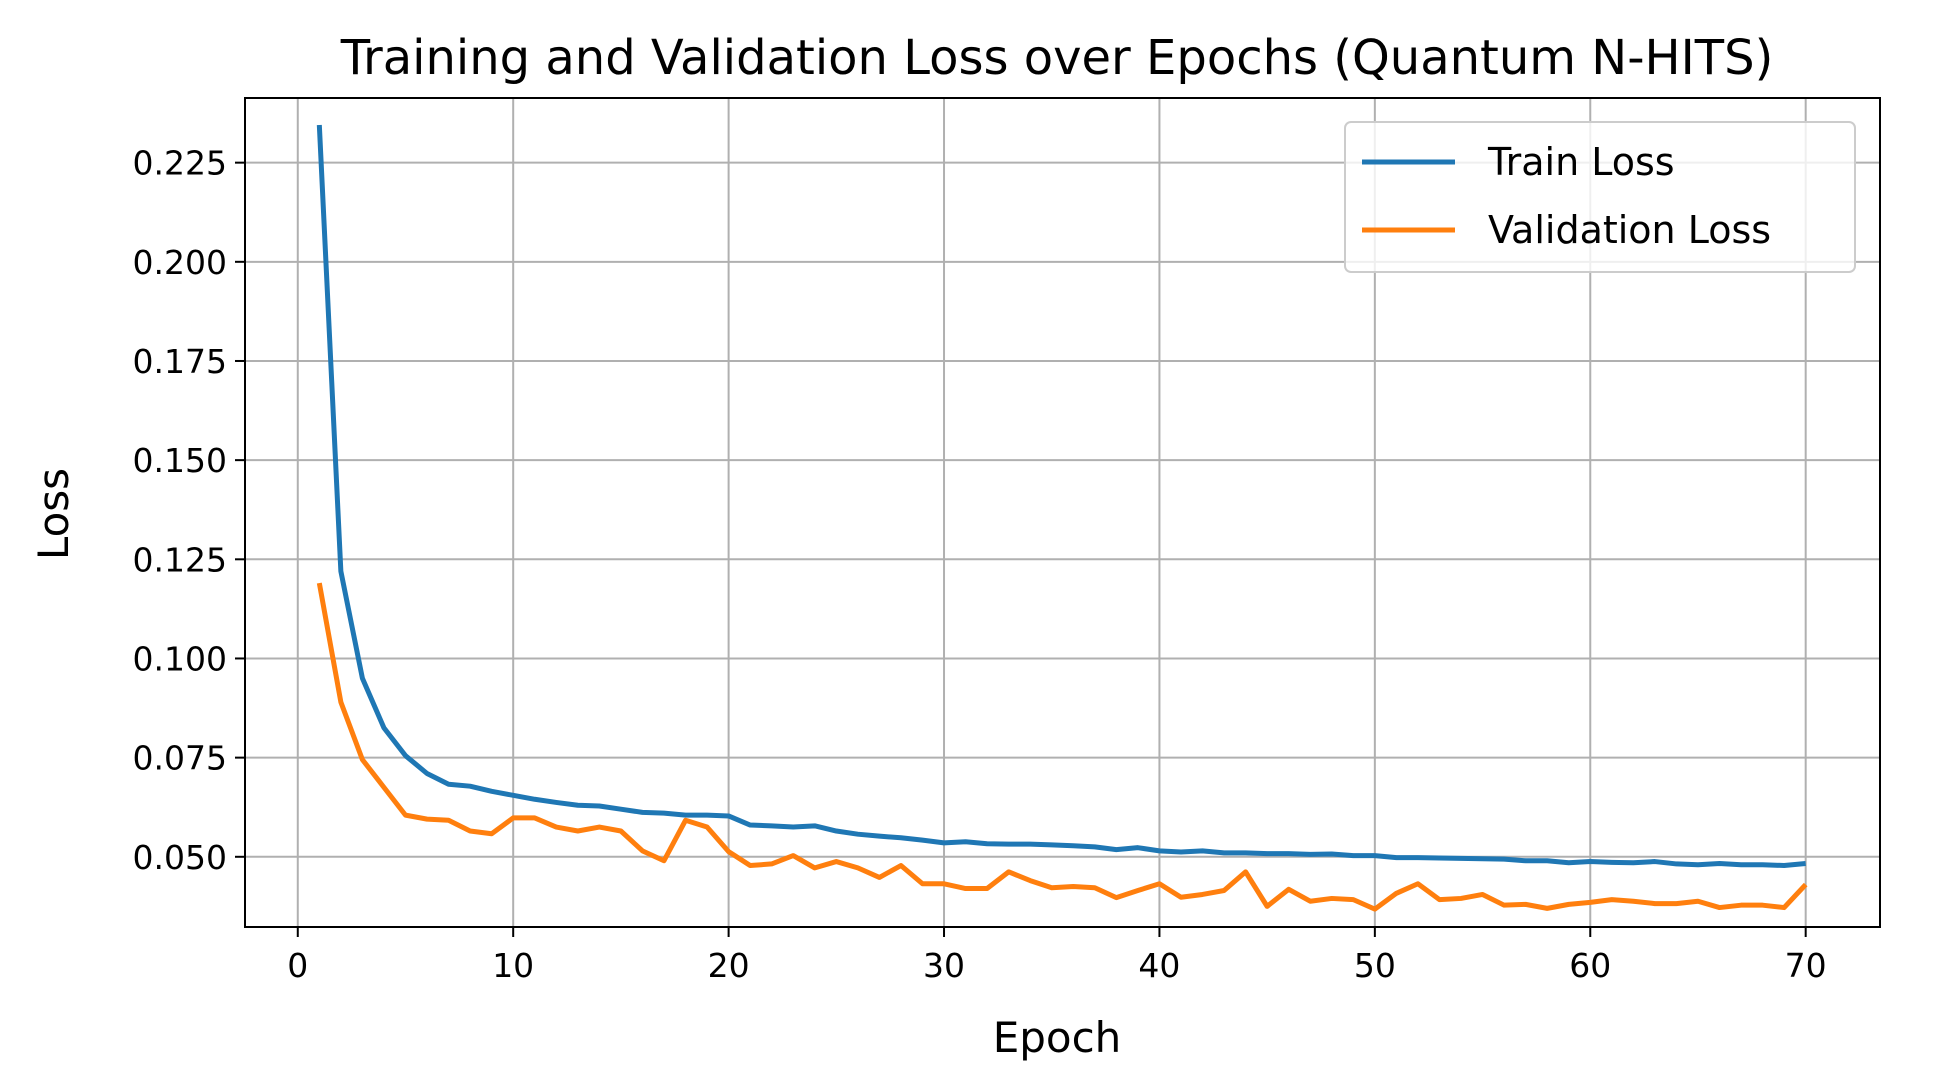 The width and height of the screenshot is (1955, 1086). I want to click on x-axis-label: Epoch, so click(1057, 1037).